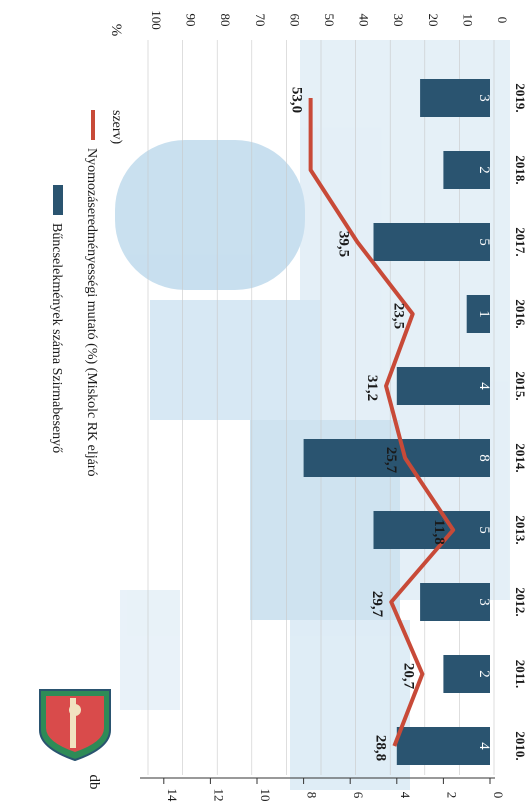 The height and width of the screenshot is (807, 529). What do you see at coordinates (329, 20) in the screenshot?
I see `right-axis-tick-label: 50` at bounding box center [329, 20].